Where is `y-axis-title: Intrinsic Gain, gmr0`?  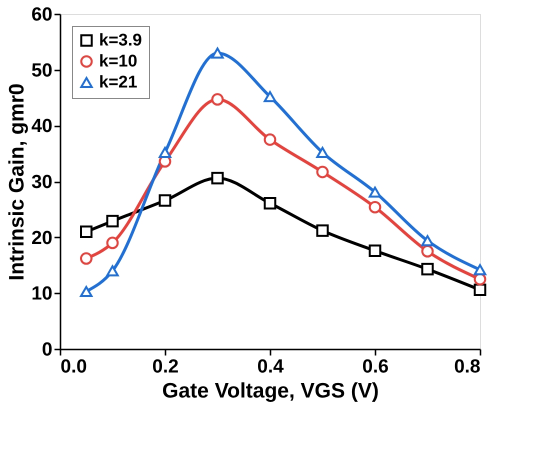
y-axis-title: Intrinsic Gain, gmr0 is located at coordinates (16, 182).